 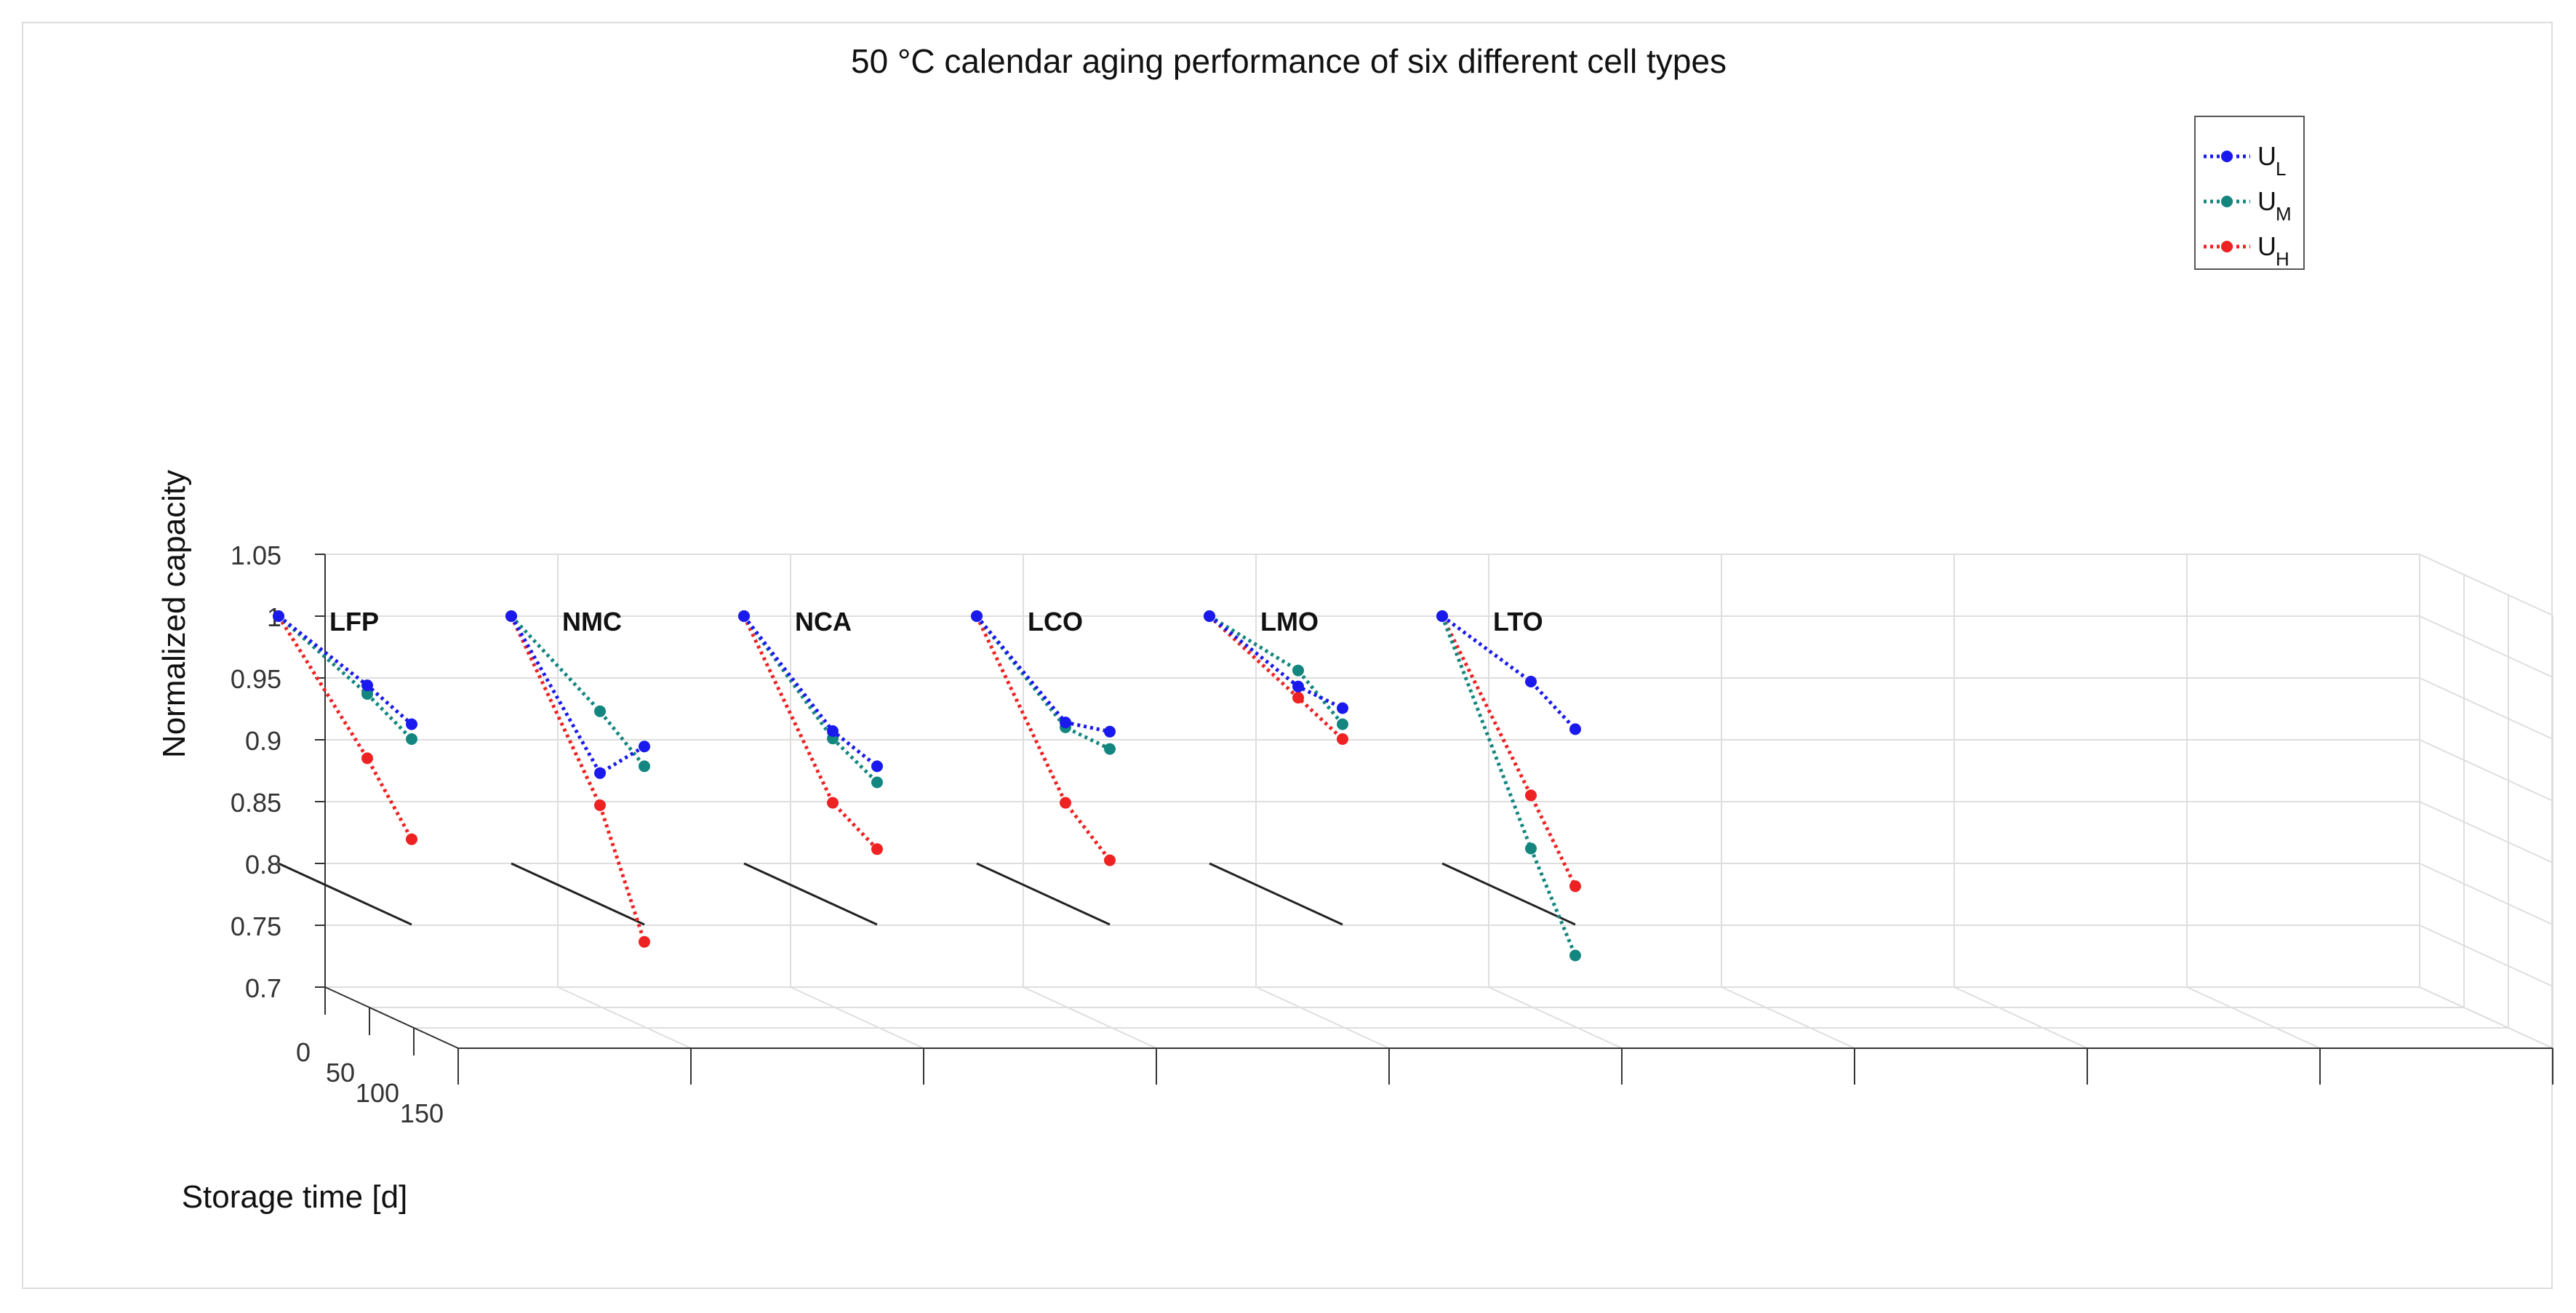 What do you see at coordinates (1518, 621) in the screenshot?
I see `cell-label: LTO` at bounding box center [1518, 621].